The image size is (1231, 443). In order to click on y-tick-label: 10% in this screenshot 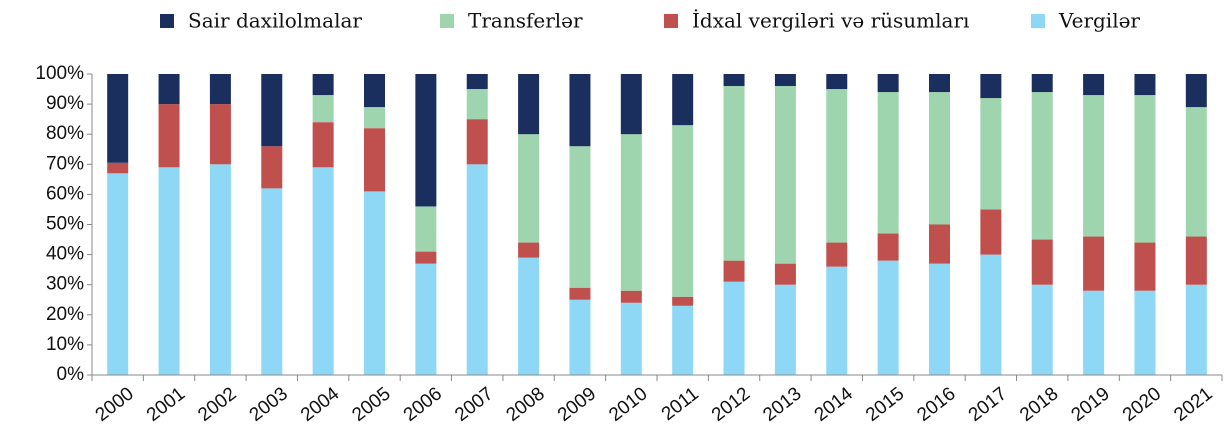, I will do `click(65, 344)`.